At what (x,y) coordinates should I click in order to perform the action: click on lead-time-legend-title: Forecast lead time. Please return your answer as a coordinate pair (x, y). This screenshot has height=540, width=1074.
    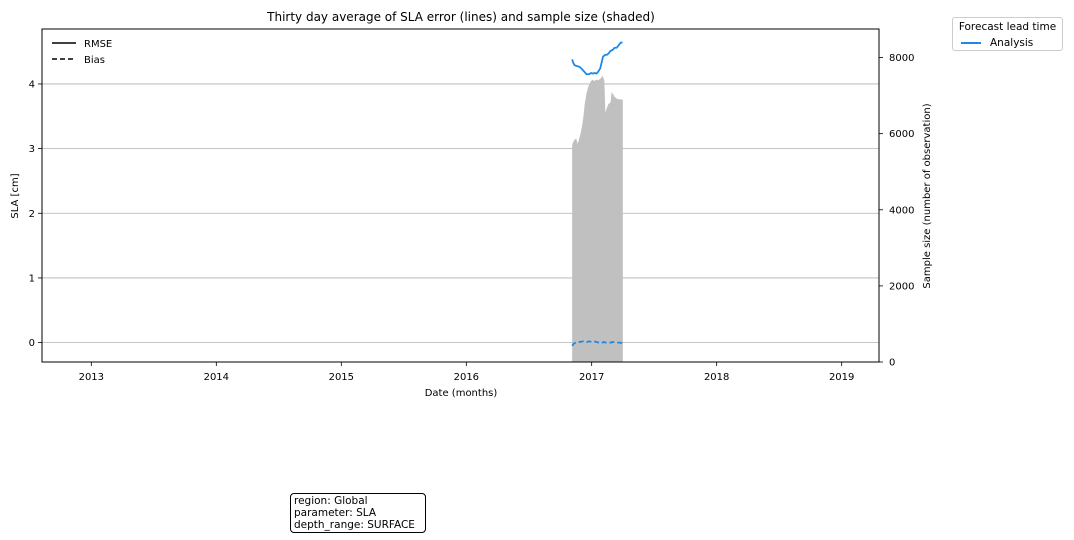
    Looking at the image, I should click on (1007, 27).